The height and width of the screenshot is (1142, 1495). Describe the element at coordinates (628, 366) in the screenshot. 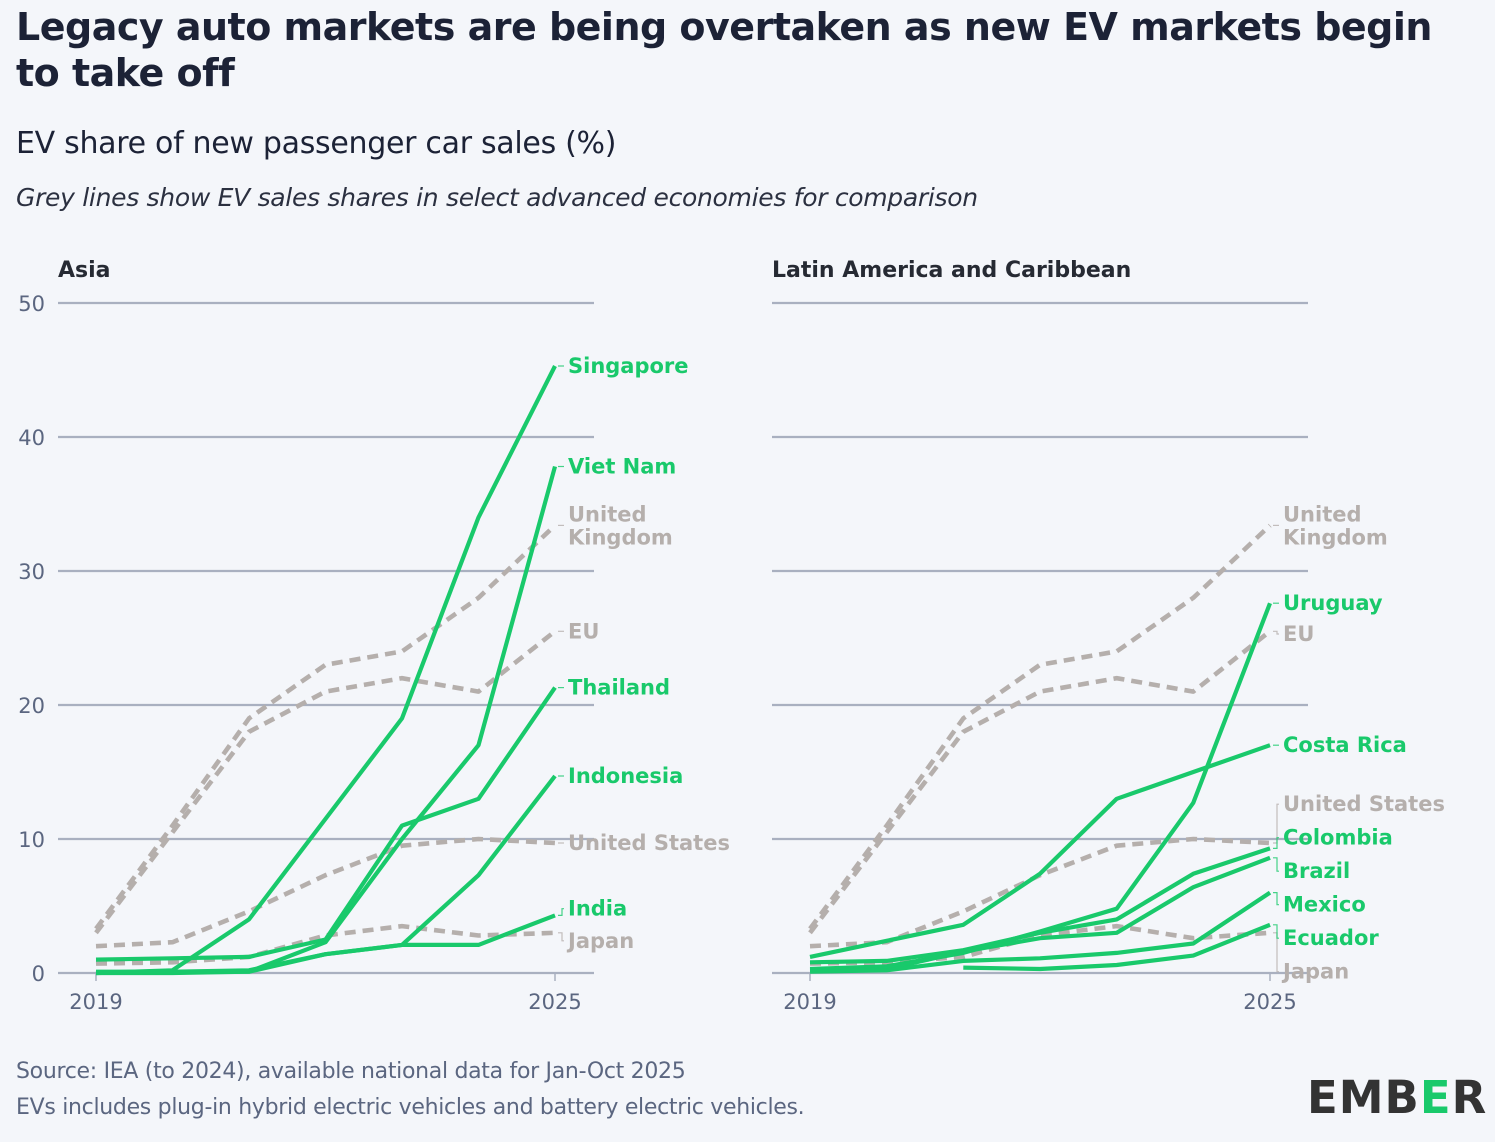

I see `series-label-singapore: Singapore` at that location.